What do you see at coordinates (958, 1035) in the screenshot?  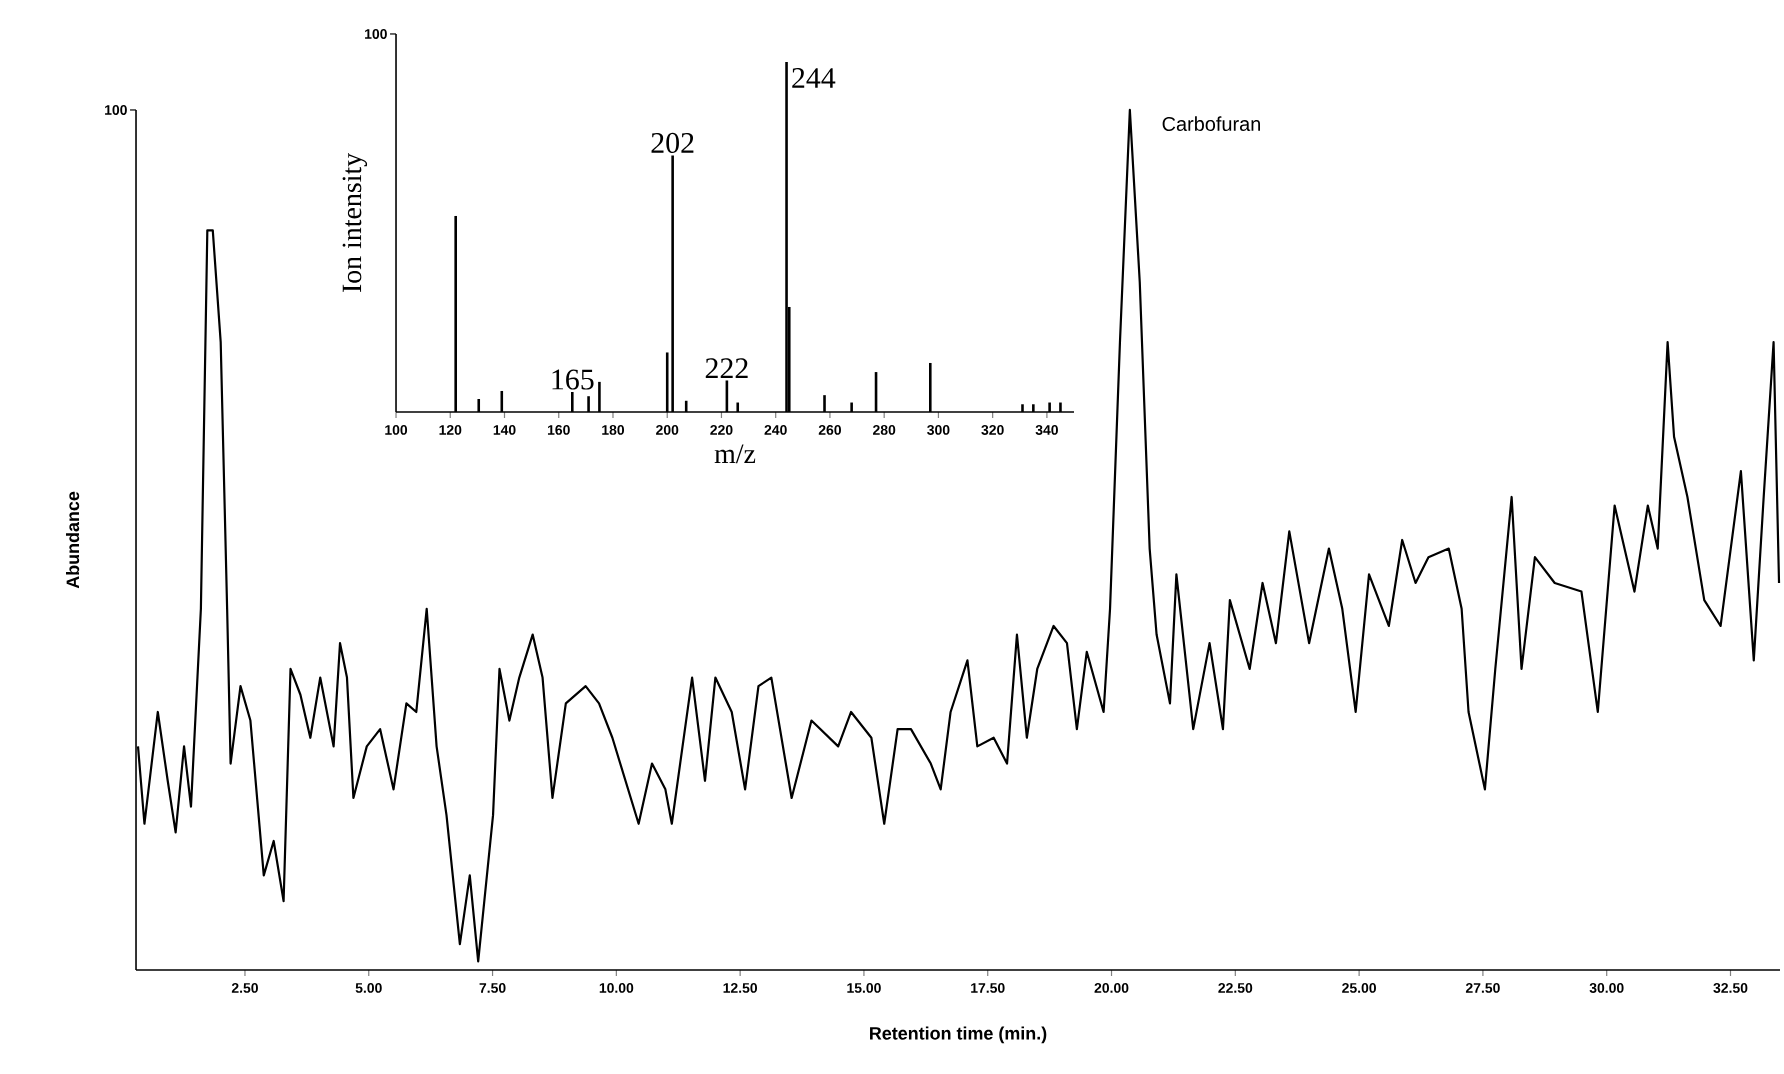 I see `x-axis-title: Retention time (min.)` at bounding box center [958, 1035].